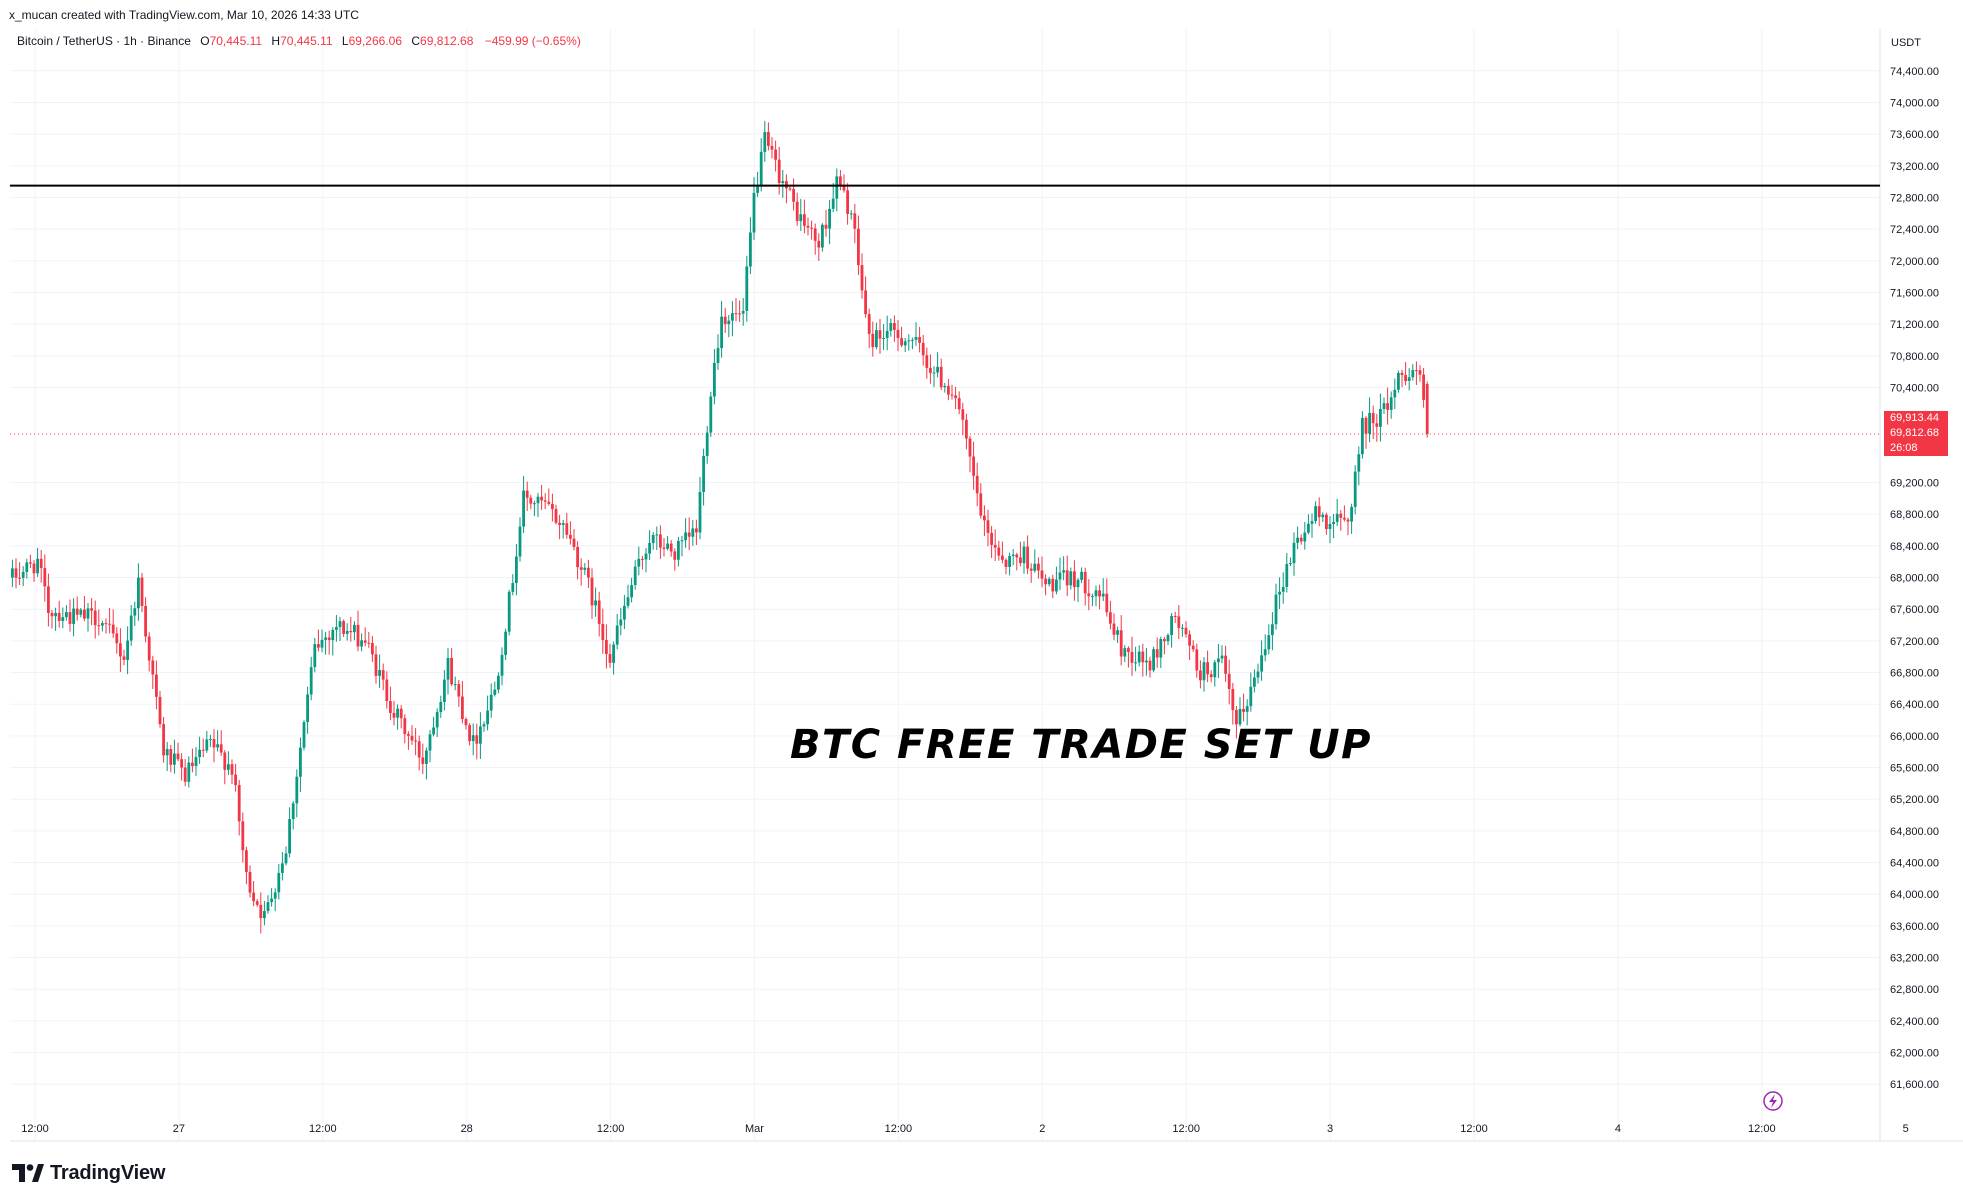  I want to click on price-tick-label: 70,400.00, so click(1914, 388).